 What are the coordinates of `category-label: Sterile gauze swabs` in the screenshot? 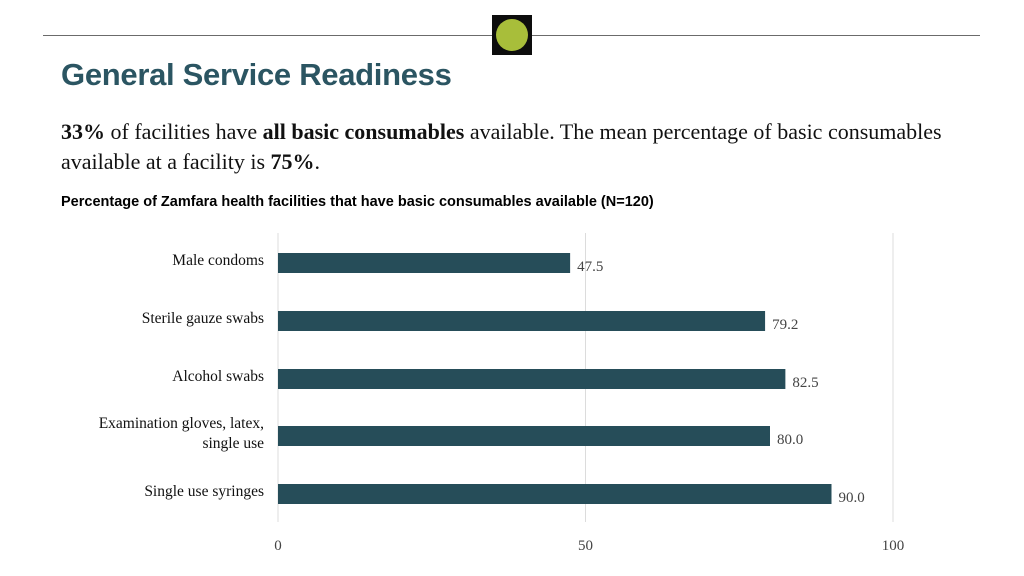 It's located at (203, 318).